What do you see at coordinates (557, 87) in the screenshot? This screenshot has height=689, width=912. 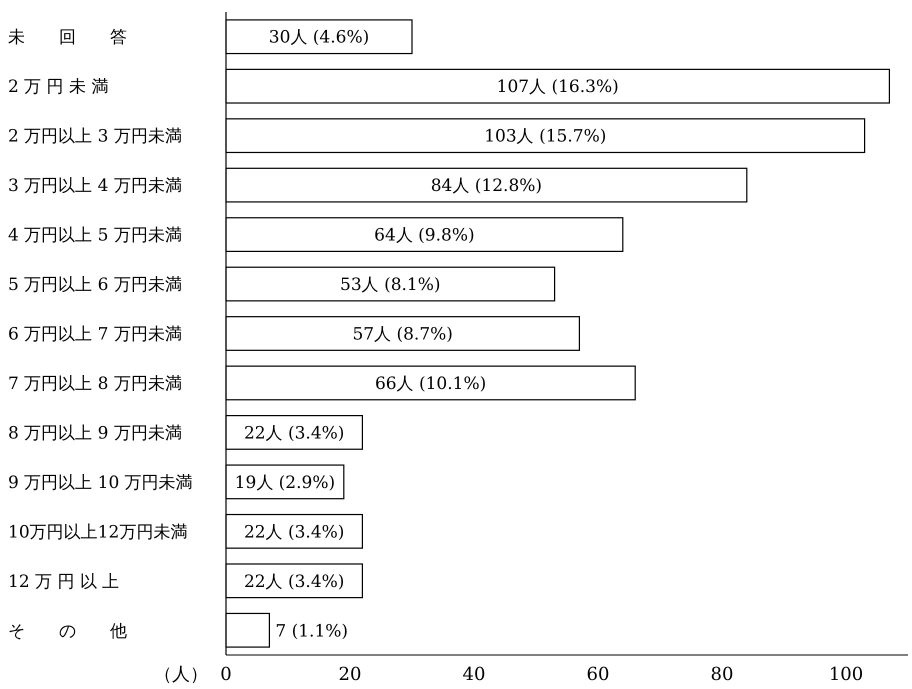 I see `data-label: 107人 (16.3%)` at bounding box center [557, 87].